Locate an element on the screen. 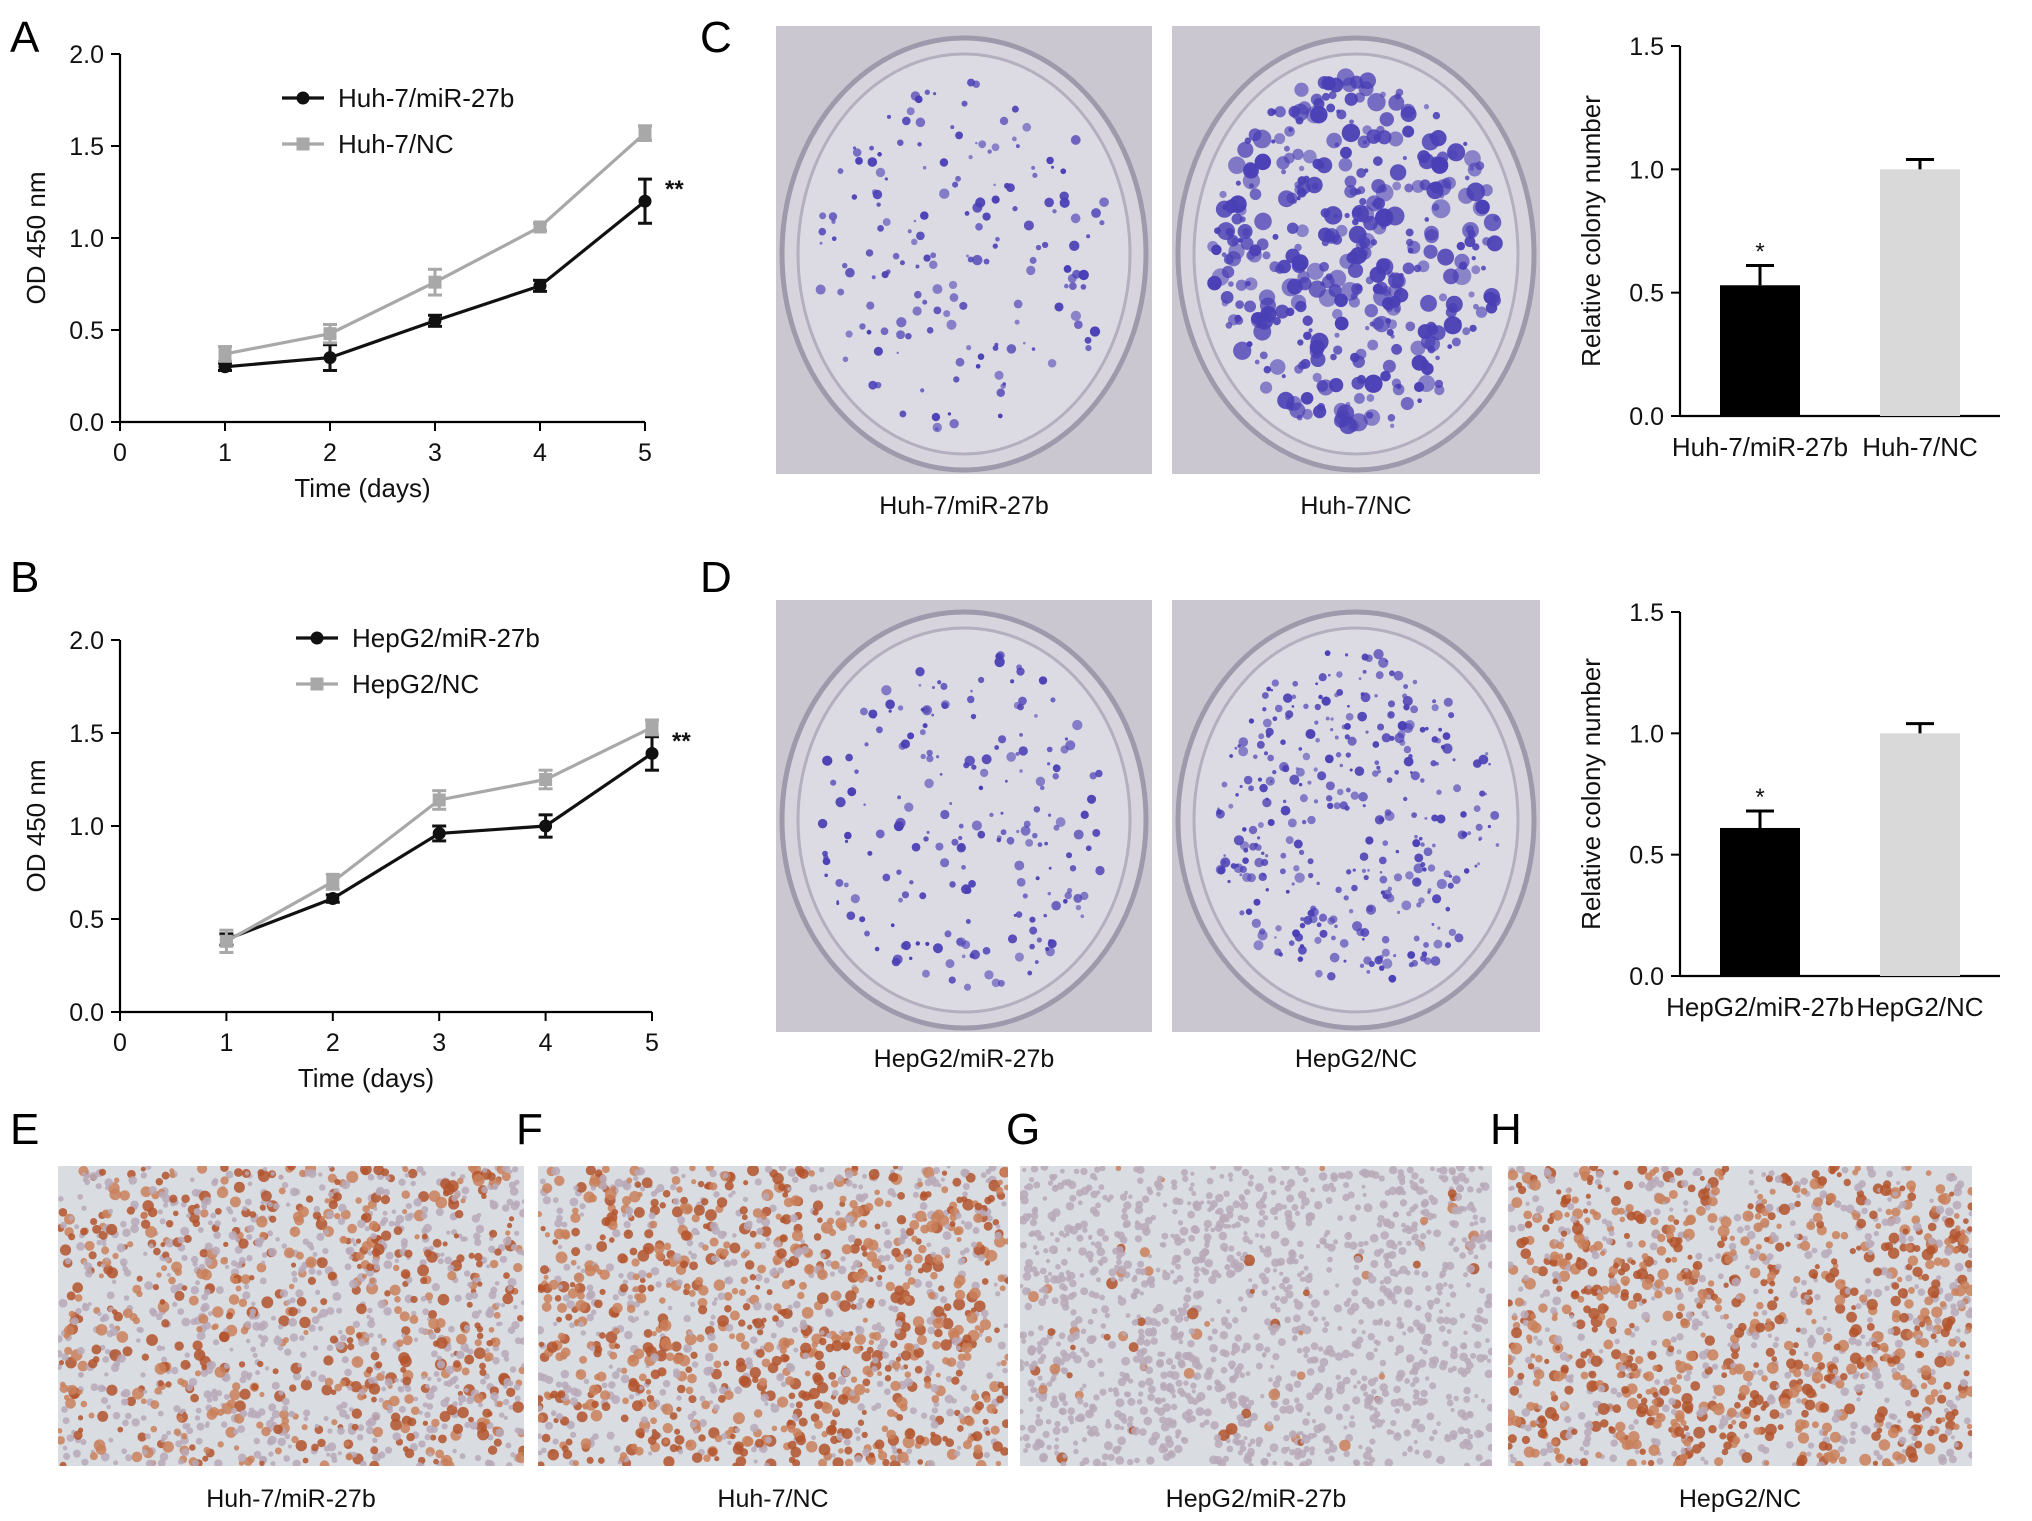 This screenshot has height=1521, width=2032. panel-label-c: C is located at coordinates (716, 37).